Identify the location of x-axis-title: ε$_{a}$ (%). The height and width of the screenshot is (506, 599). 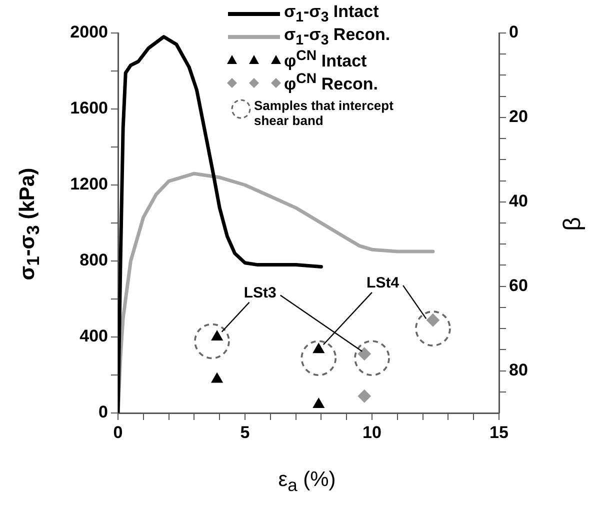
(307, 482).